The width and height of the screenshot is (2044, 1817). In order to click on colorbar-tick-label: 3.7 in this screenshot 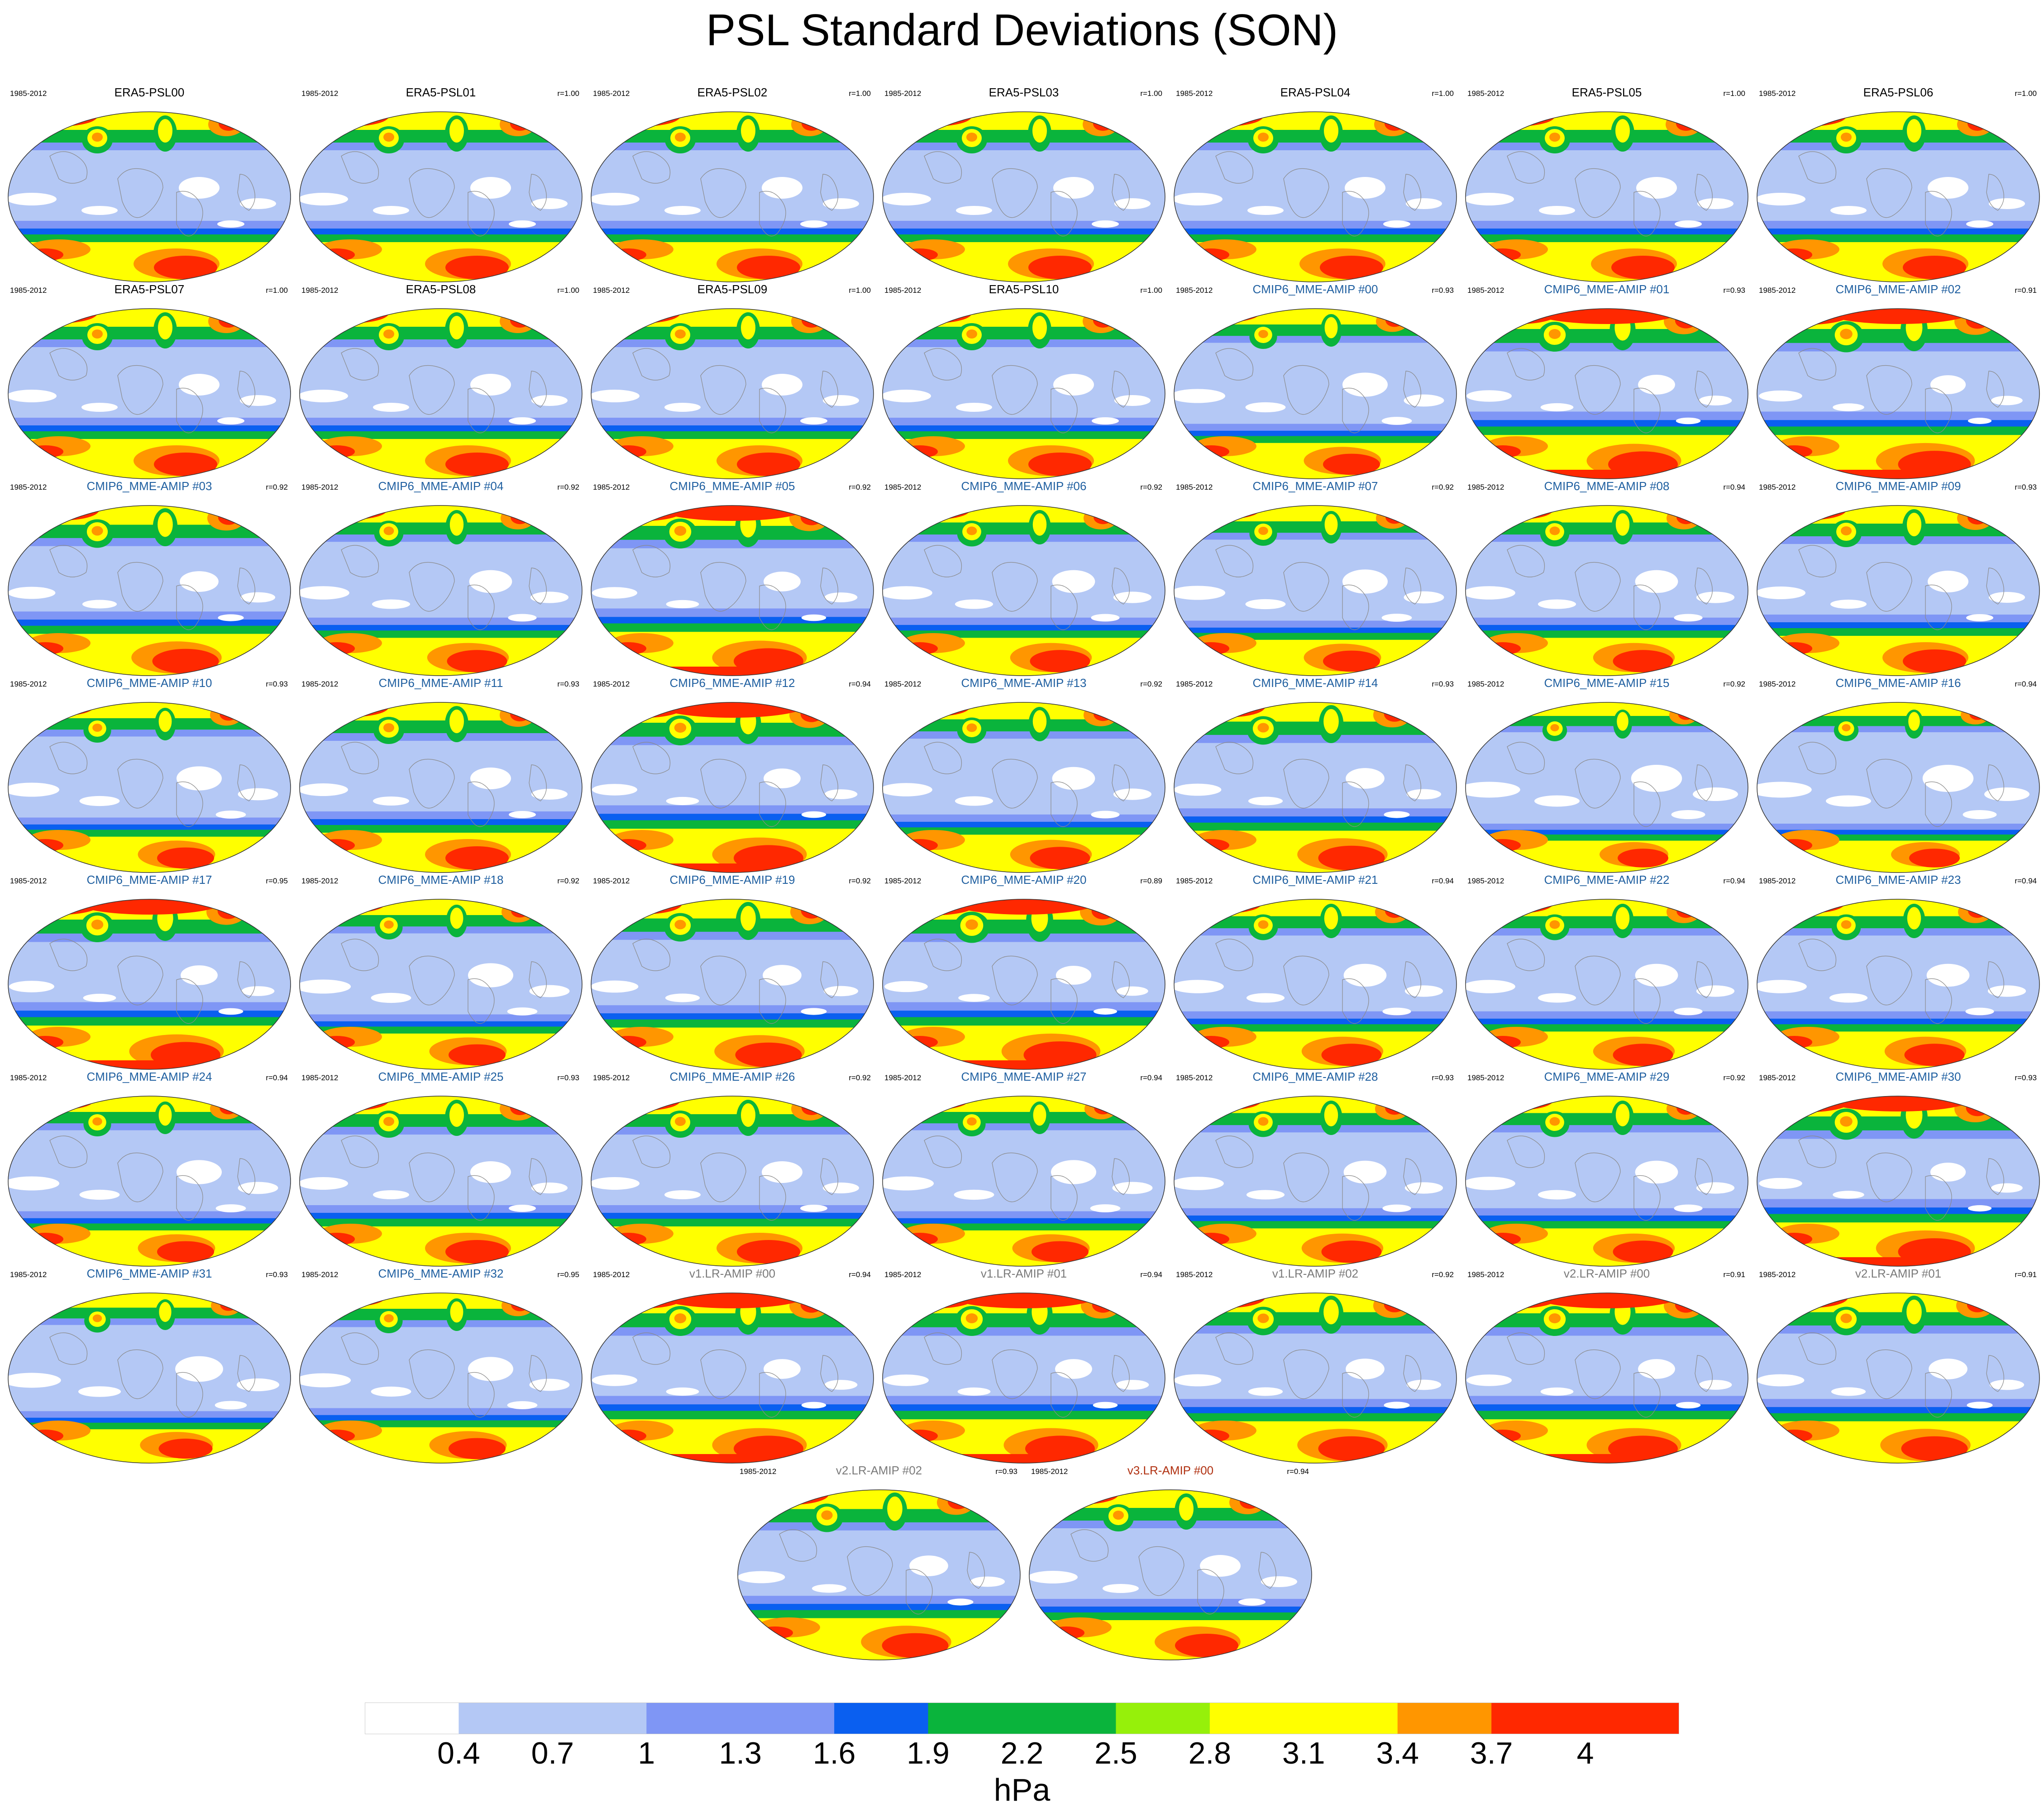, I will do `click(1491, 1753)`.